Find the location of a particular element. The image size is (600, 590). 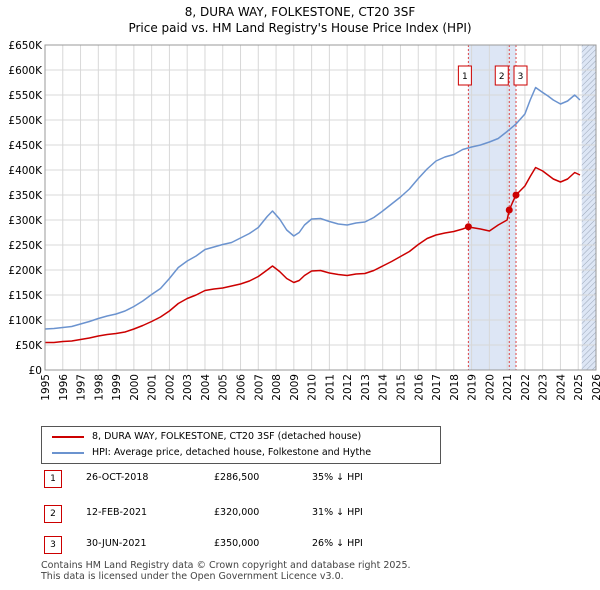

y-tick-label: £400K is located at coordinates (25, 171).